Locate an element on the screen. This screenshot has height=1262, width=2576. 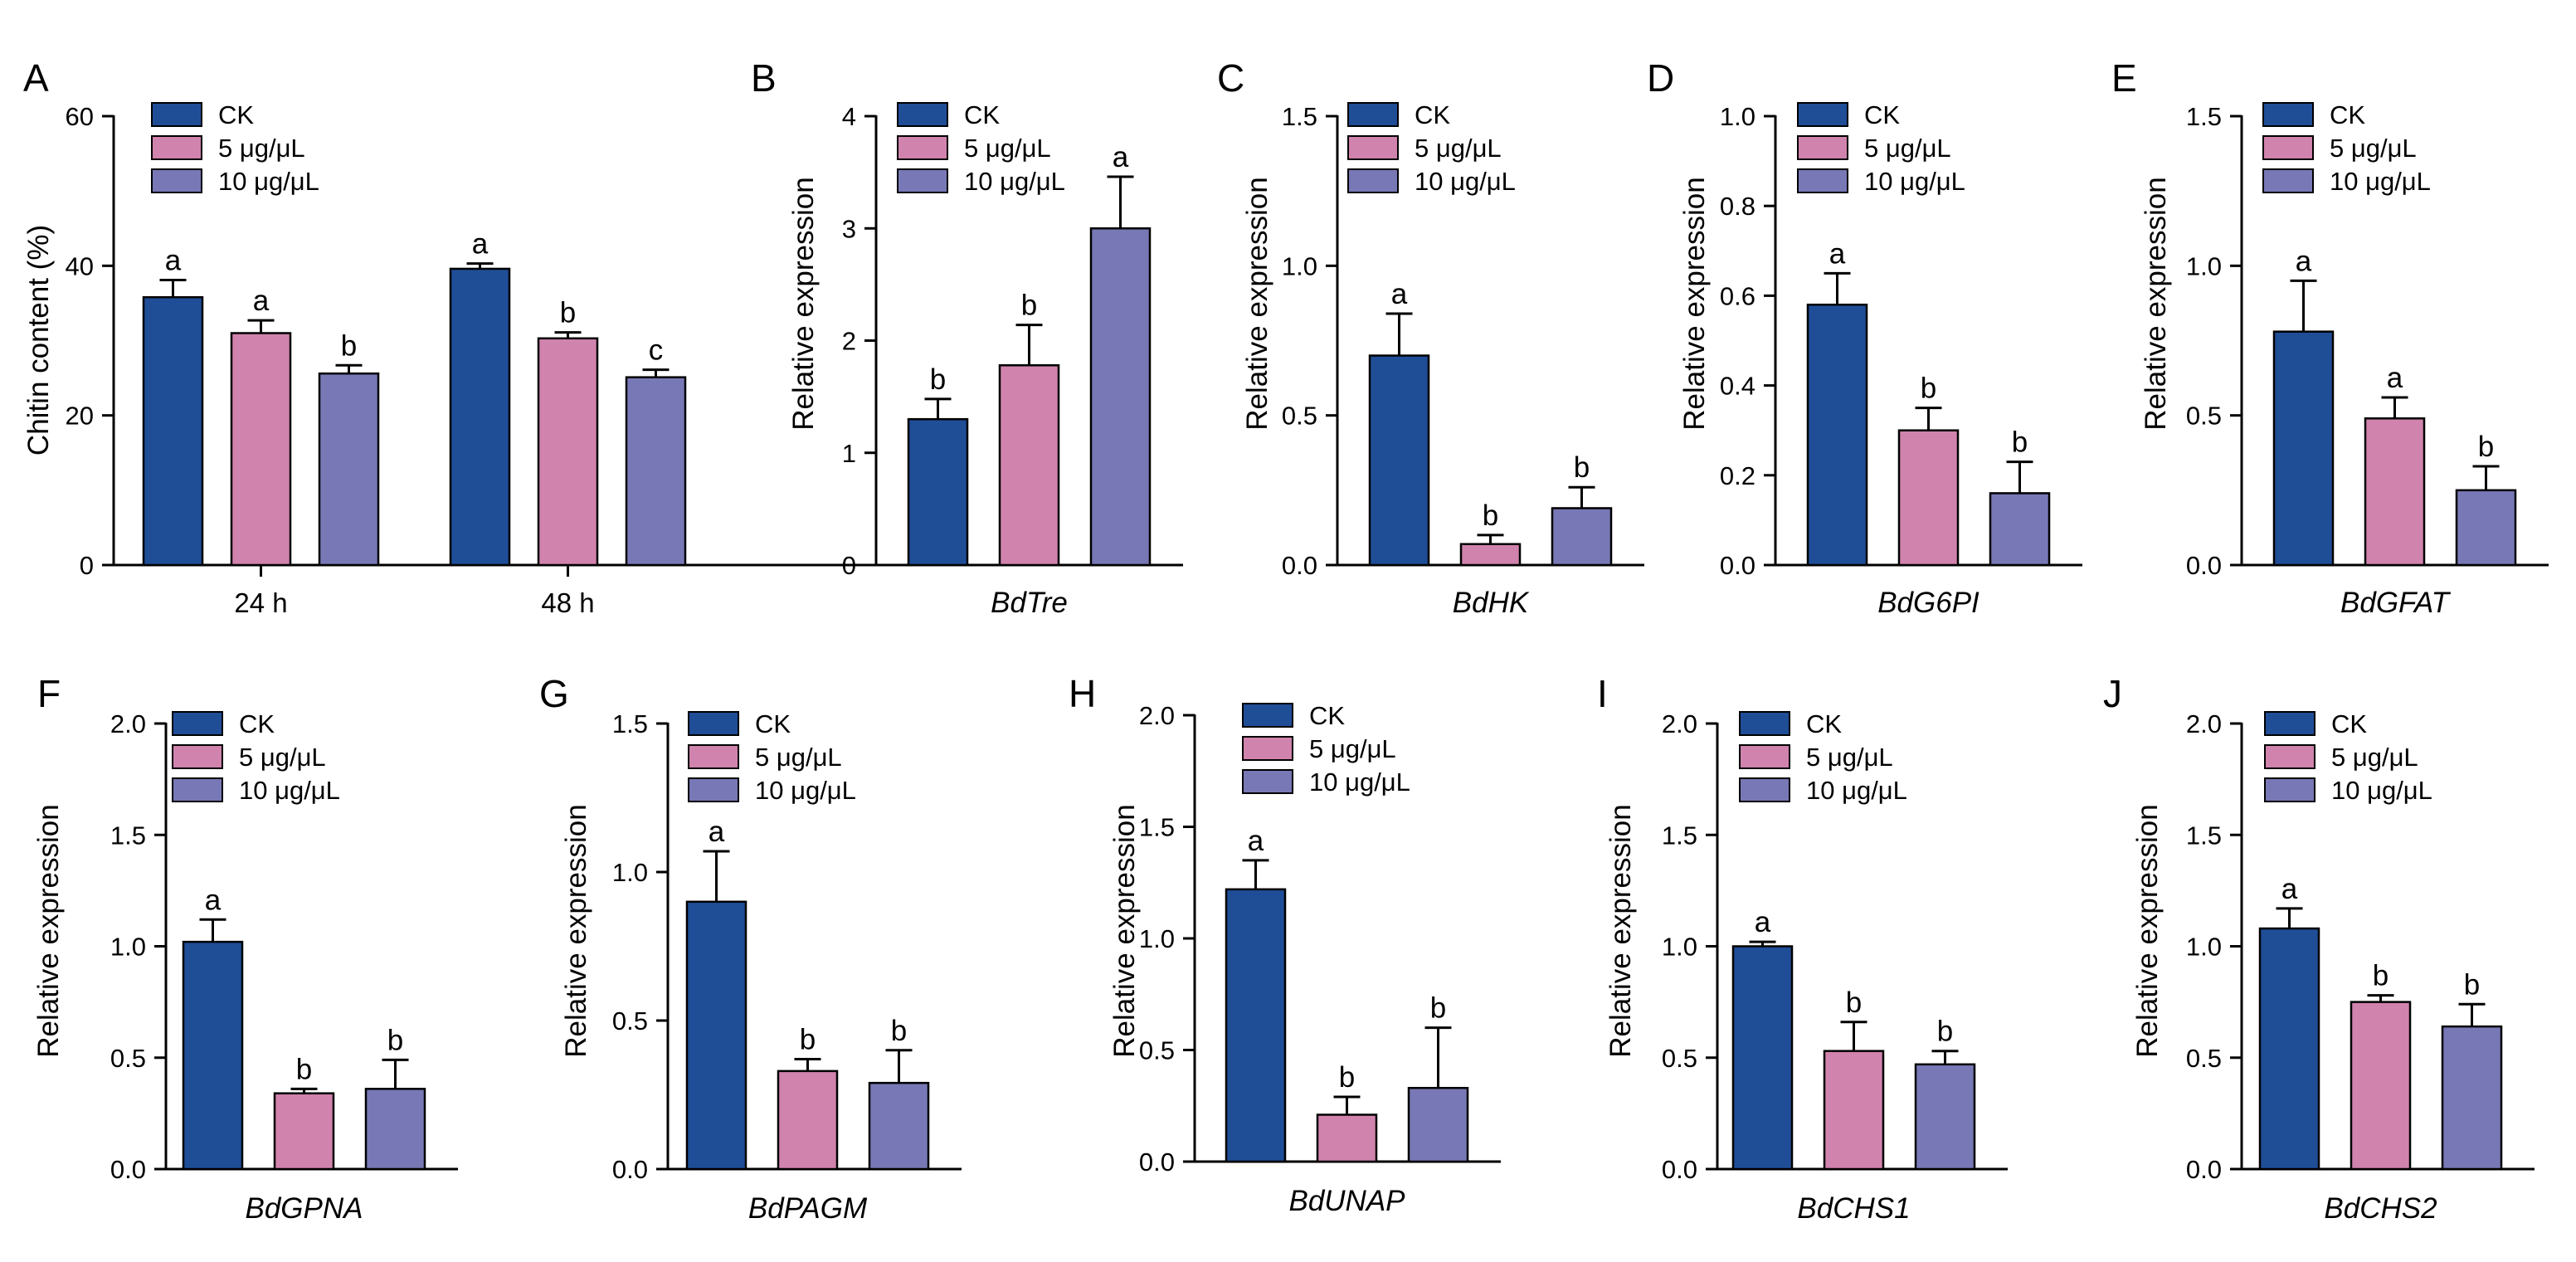
panel-letter: J is located at coordinates (2112, 693).